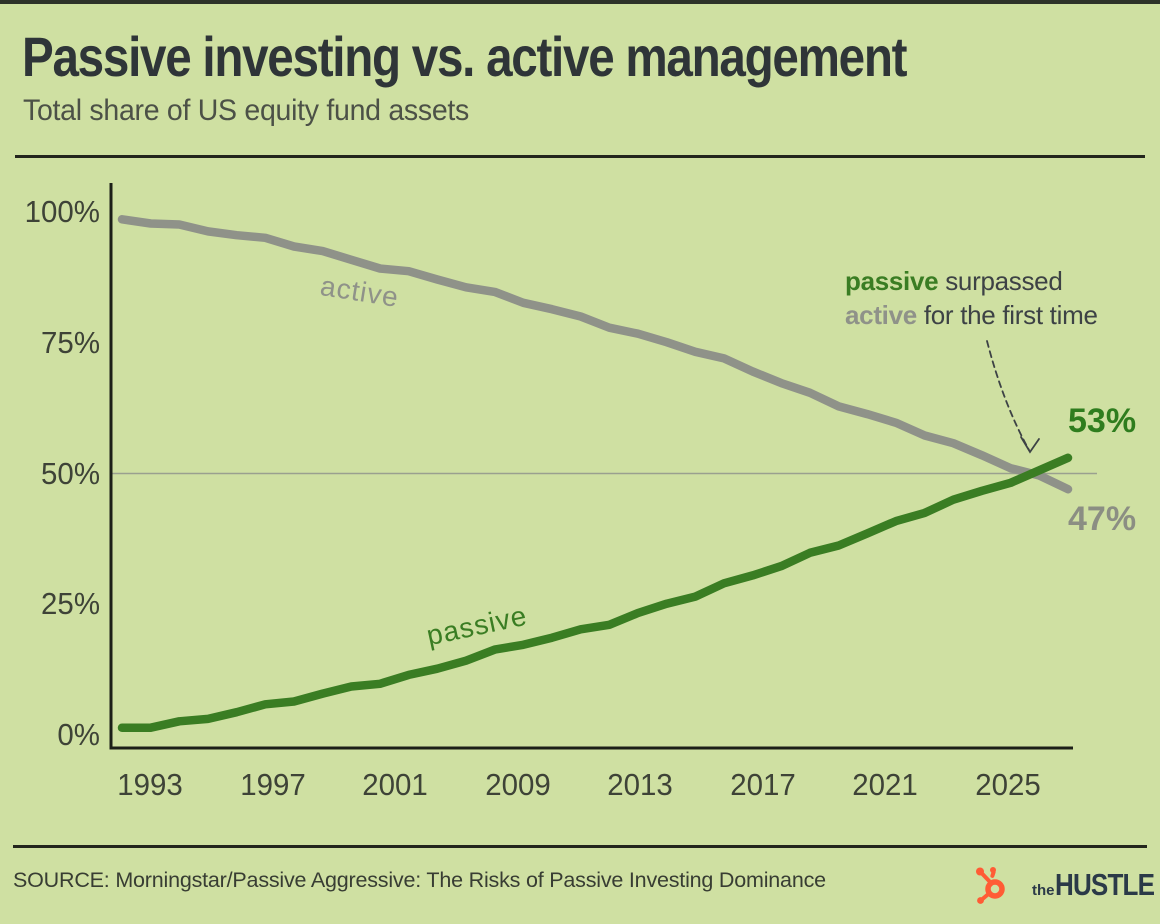  Describe the element at coordinates (580, 156) in the screenshot. I see `header-divider` at that location.